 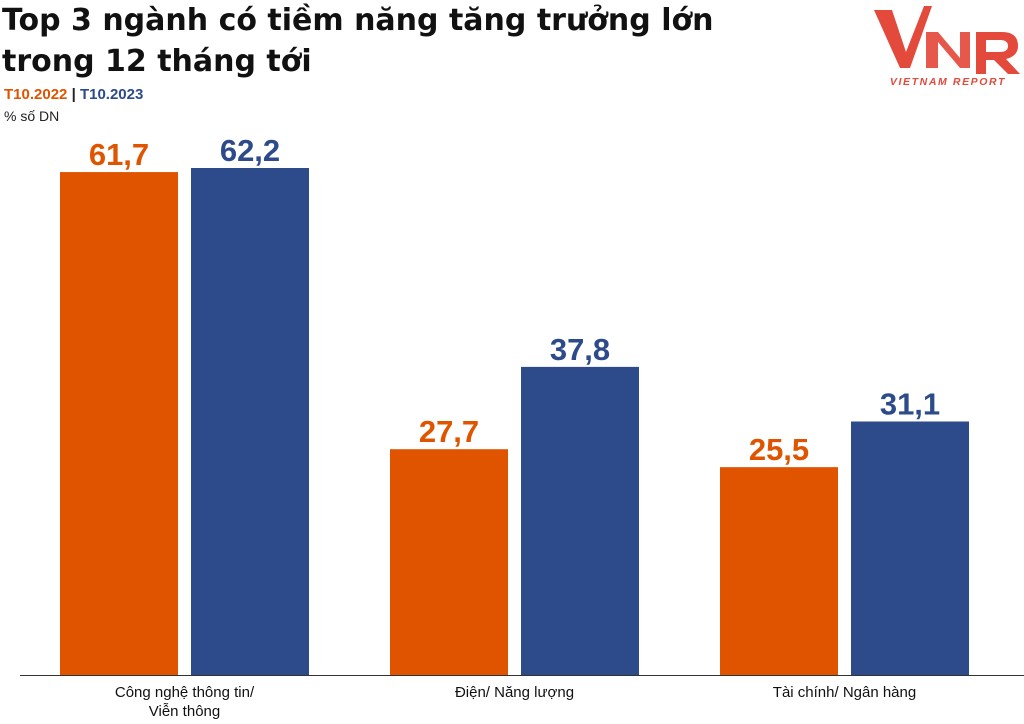 What do you see at coordinates (449, 431) in the screenshot?
I see `data-label: 27,7` at bounding box center [449, 431].